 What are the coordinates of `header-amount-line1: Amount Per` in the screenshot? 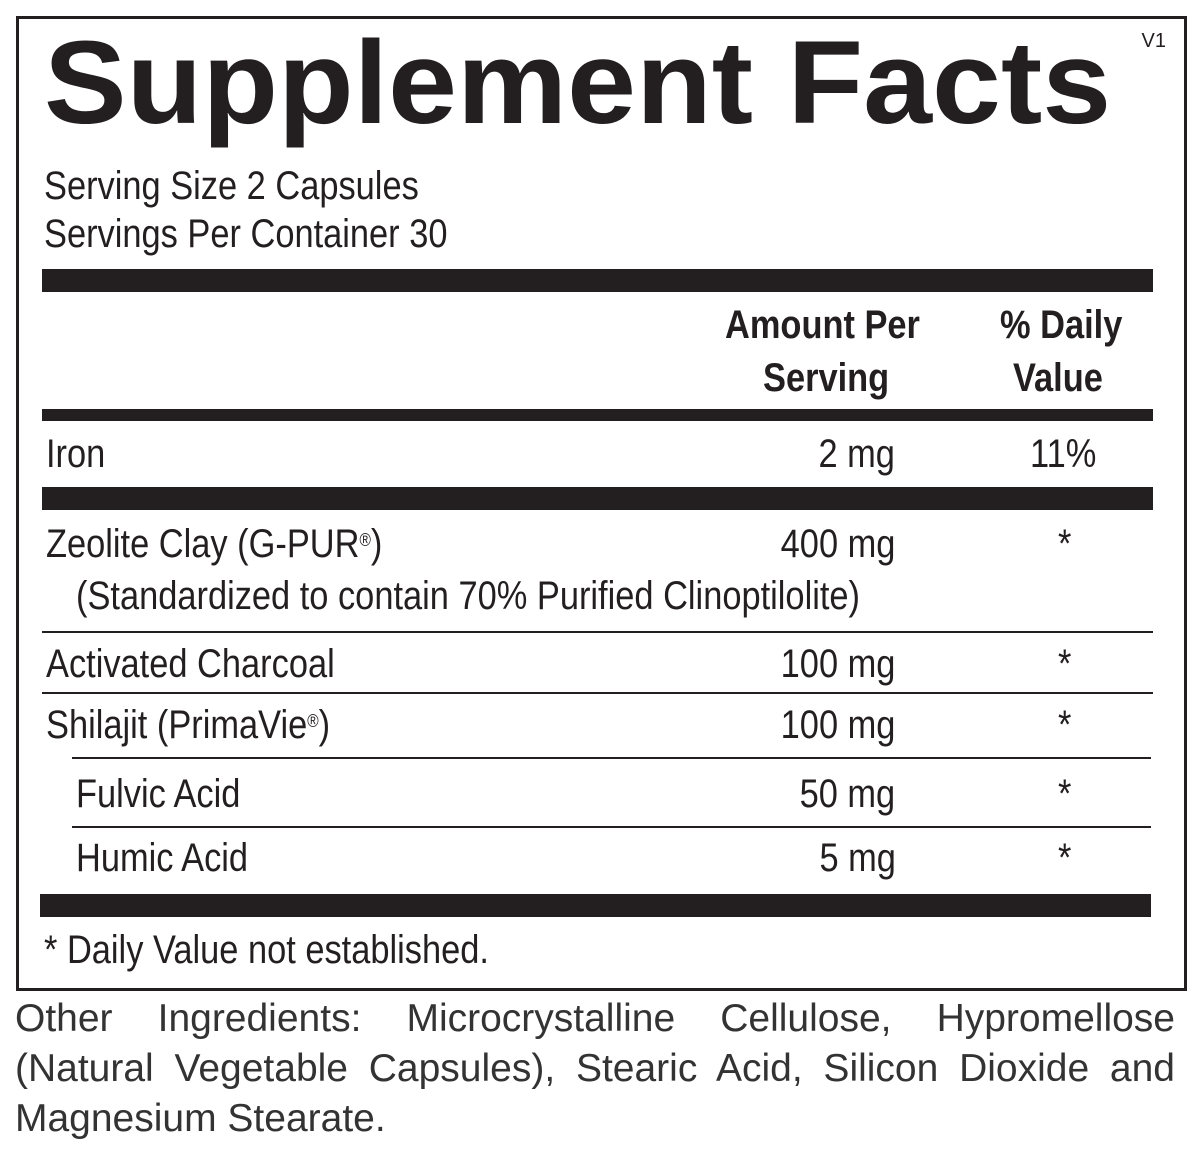 It's located at (822, 325).